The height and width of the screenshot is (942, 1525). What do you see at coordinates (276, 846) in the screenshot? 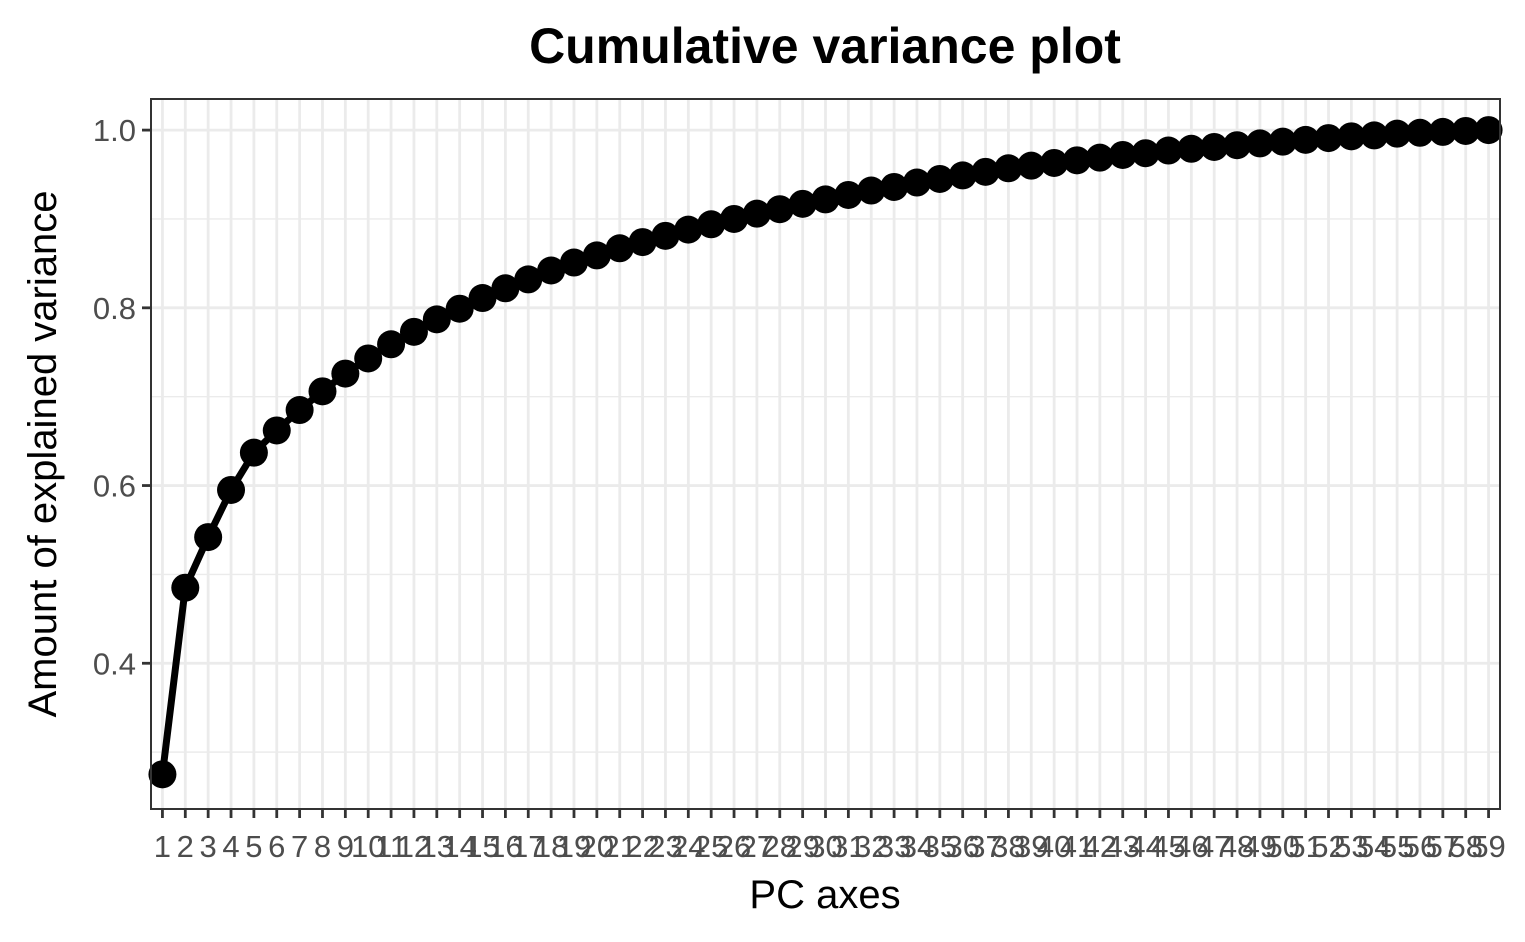
I see `x-tick-label: 6` at bounding box center [276, 846].